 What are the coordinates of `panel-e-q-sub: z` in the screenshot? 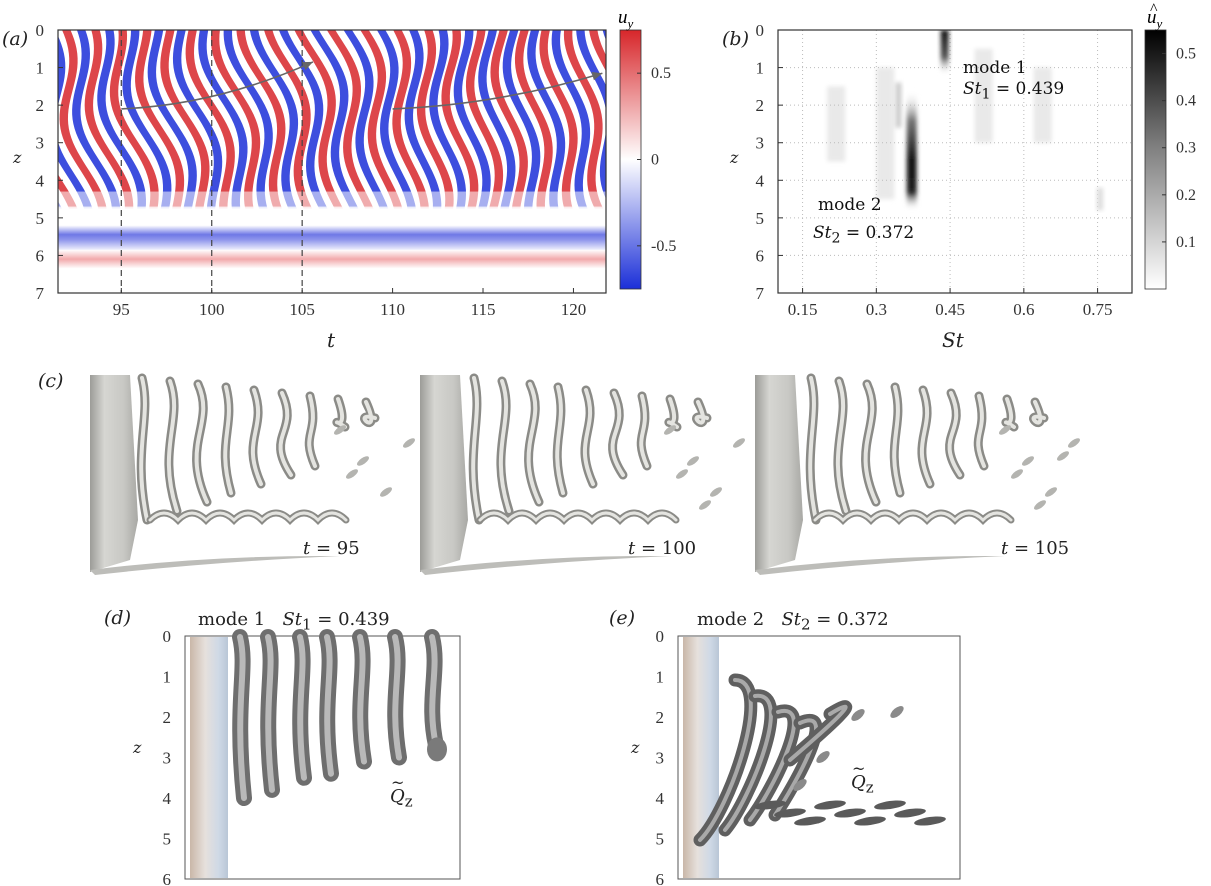 It's located at (869, 787).